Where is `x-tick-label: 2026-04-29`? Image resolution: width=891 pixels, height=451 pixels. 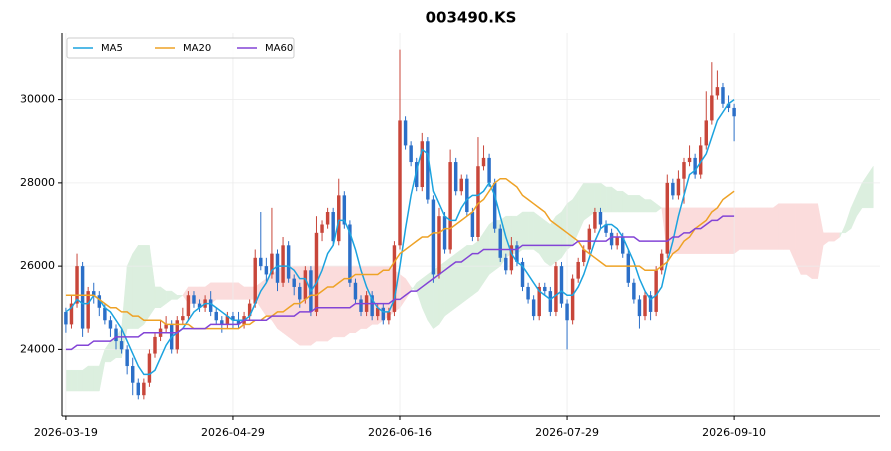
x-tick-label: 2026-04-29 is located at coordinates (233, 432).